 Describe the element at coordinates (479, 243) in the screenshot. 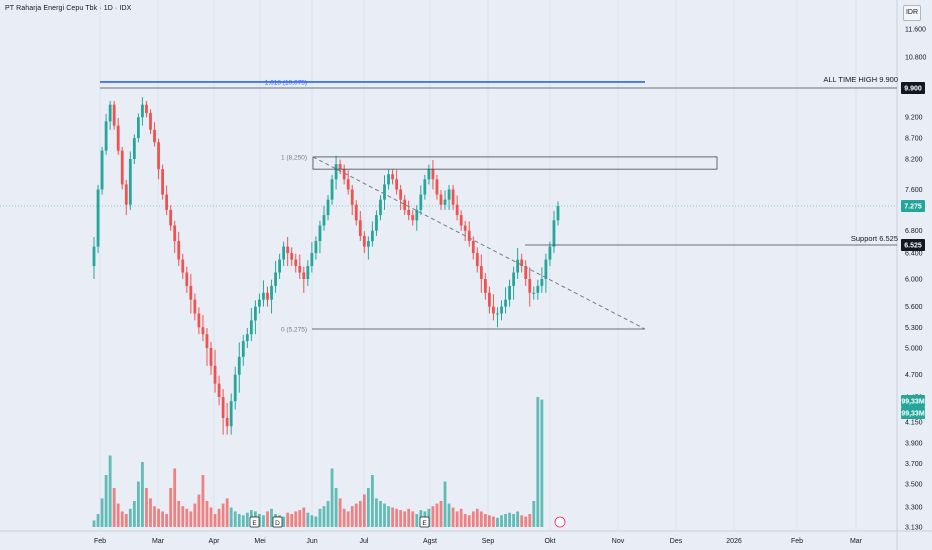

I see `descending-trendline` at that location.